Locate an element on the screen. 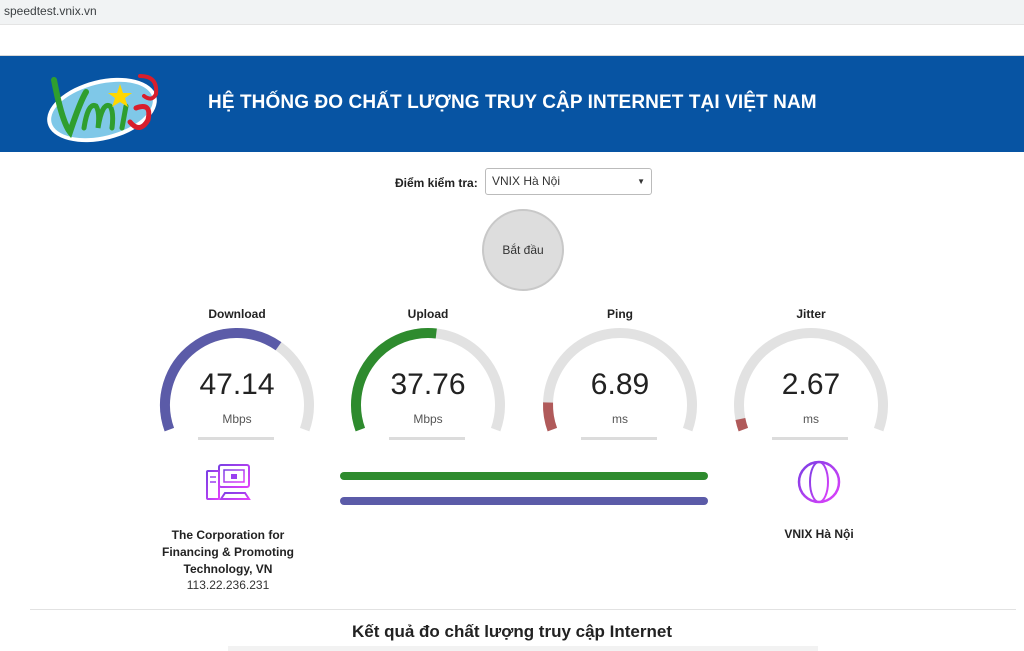 Image resolution: width=1024 pixels, height=651 pixels. start-button-label: Bắt đầu is located at coordinates (523, 250).